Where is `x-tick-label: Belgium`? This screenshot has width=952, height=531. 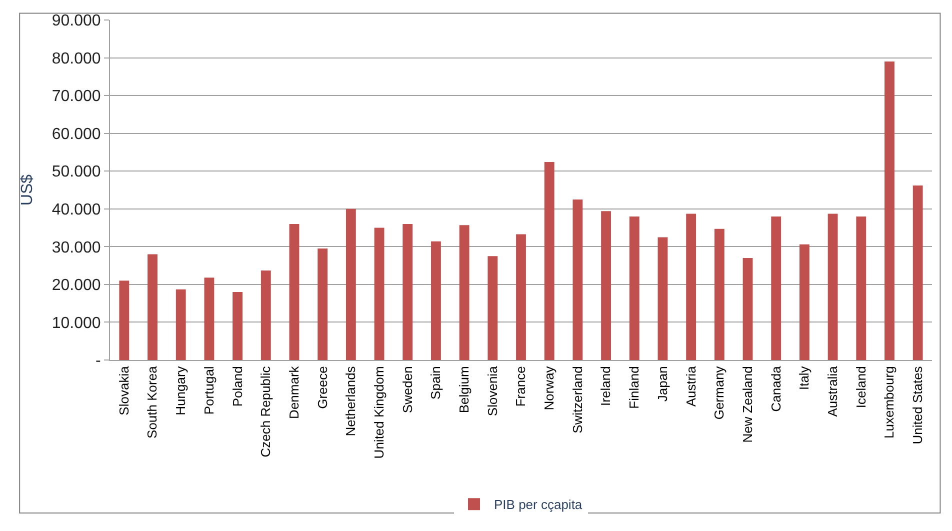
x-tick-label: Belgium is located at coordinates (464, 390).